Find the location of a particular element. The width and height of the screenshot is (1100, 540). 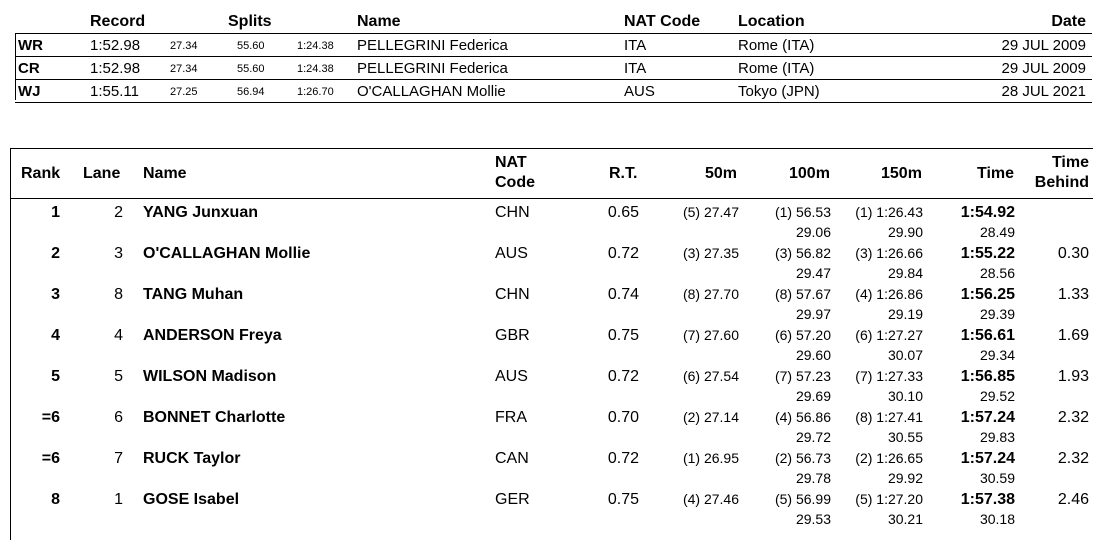

header-lane: Lane is located at coordinates (102, 173).